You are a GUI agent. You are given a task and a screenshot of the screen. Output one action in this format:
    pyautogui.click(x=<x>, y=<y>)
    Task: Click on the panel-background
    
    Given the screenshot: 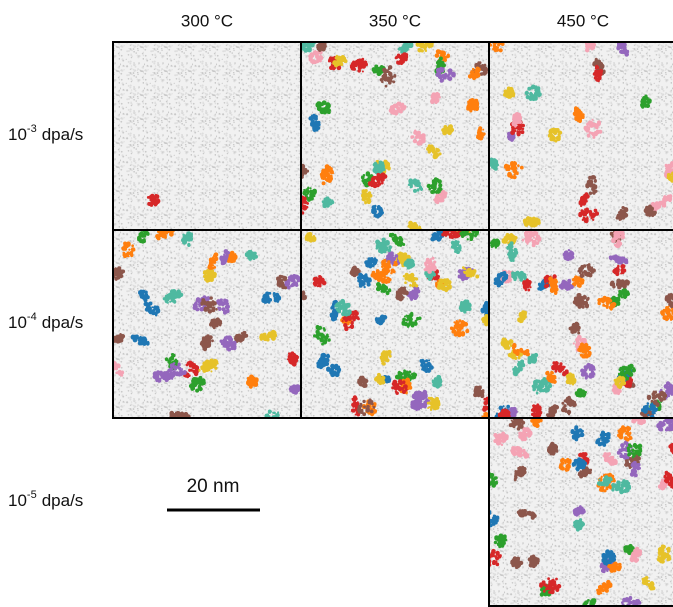 What is the action you would take?
    pyautogui.click(x=395, y=136)
    